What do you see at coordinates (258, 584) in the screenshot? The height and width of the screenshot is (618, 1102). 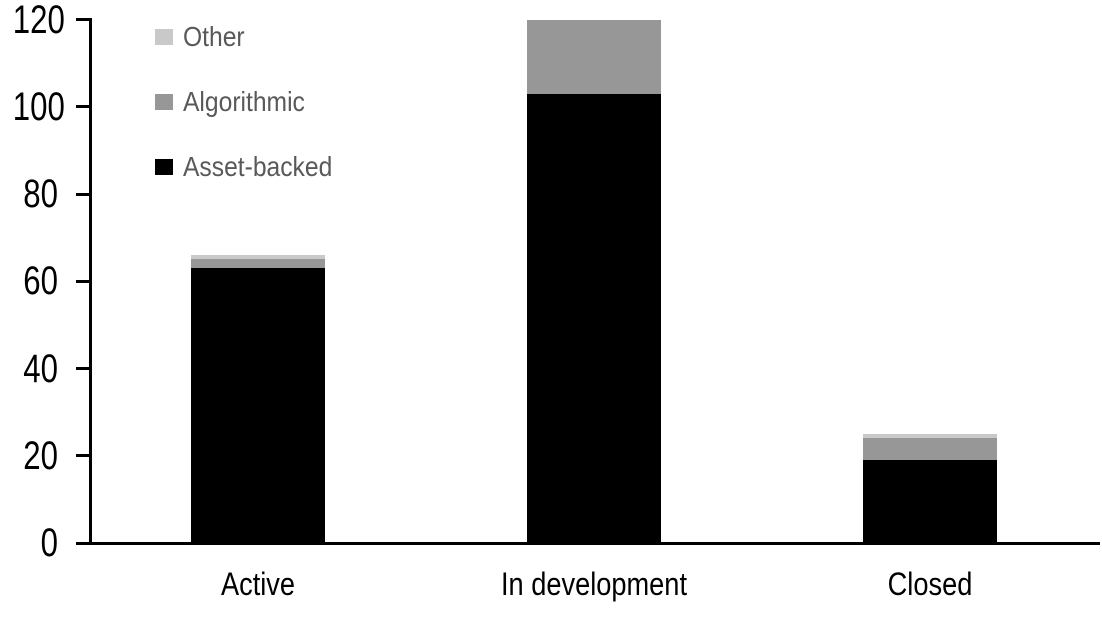 I see `x-axis-label-active: Active` at bounding box center [258, 584].